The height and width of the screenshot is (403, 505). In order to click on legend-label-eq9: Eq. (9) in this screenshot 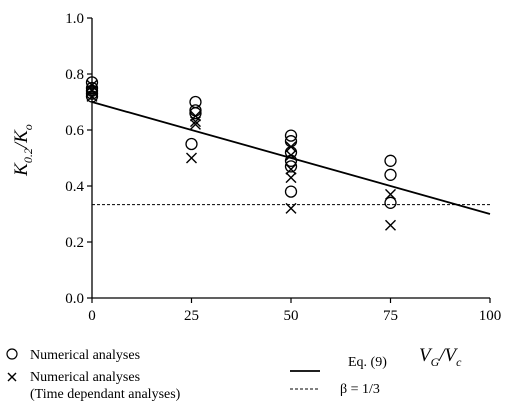, I will do `click(367, 362)`.